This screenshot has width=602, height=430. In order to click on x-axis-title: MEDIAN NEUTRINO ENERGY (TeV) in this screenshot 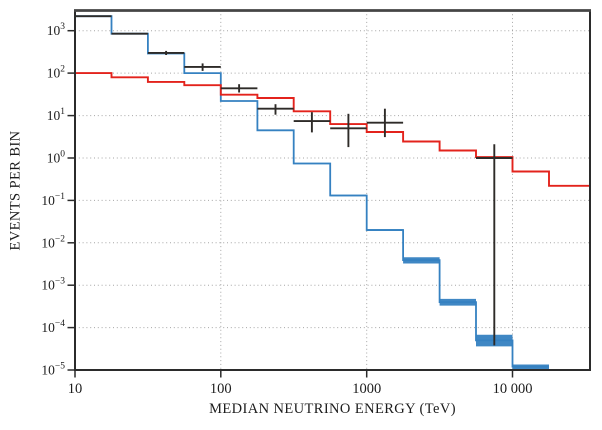, I will do `click(332, 409)`.